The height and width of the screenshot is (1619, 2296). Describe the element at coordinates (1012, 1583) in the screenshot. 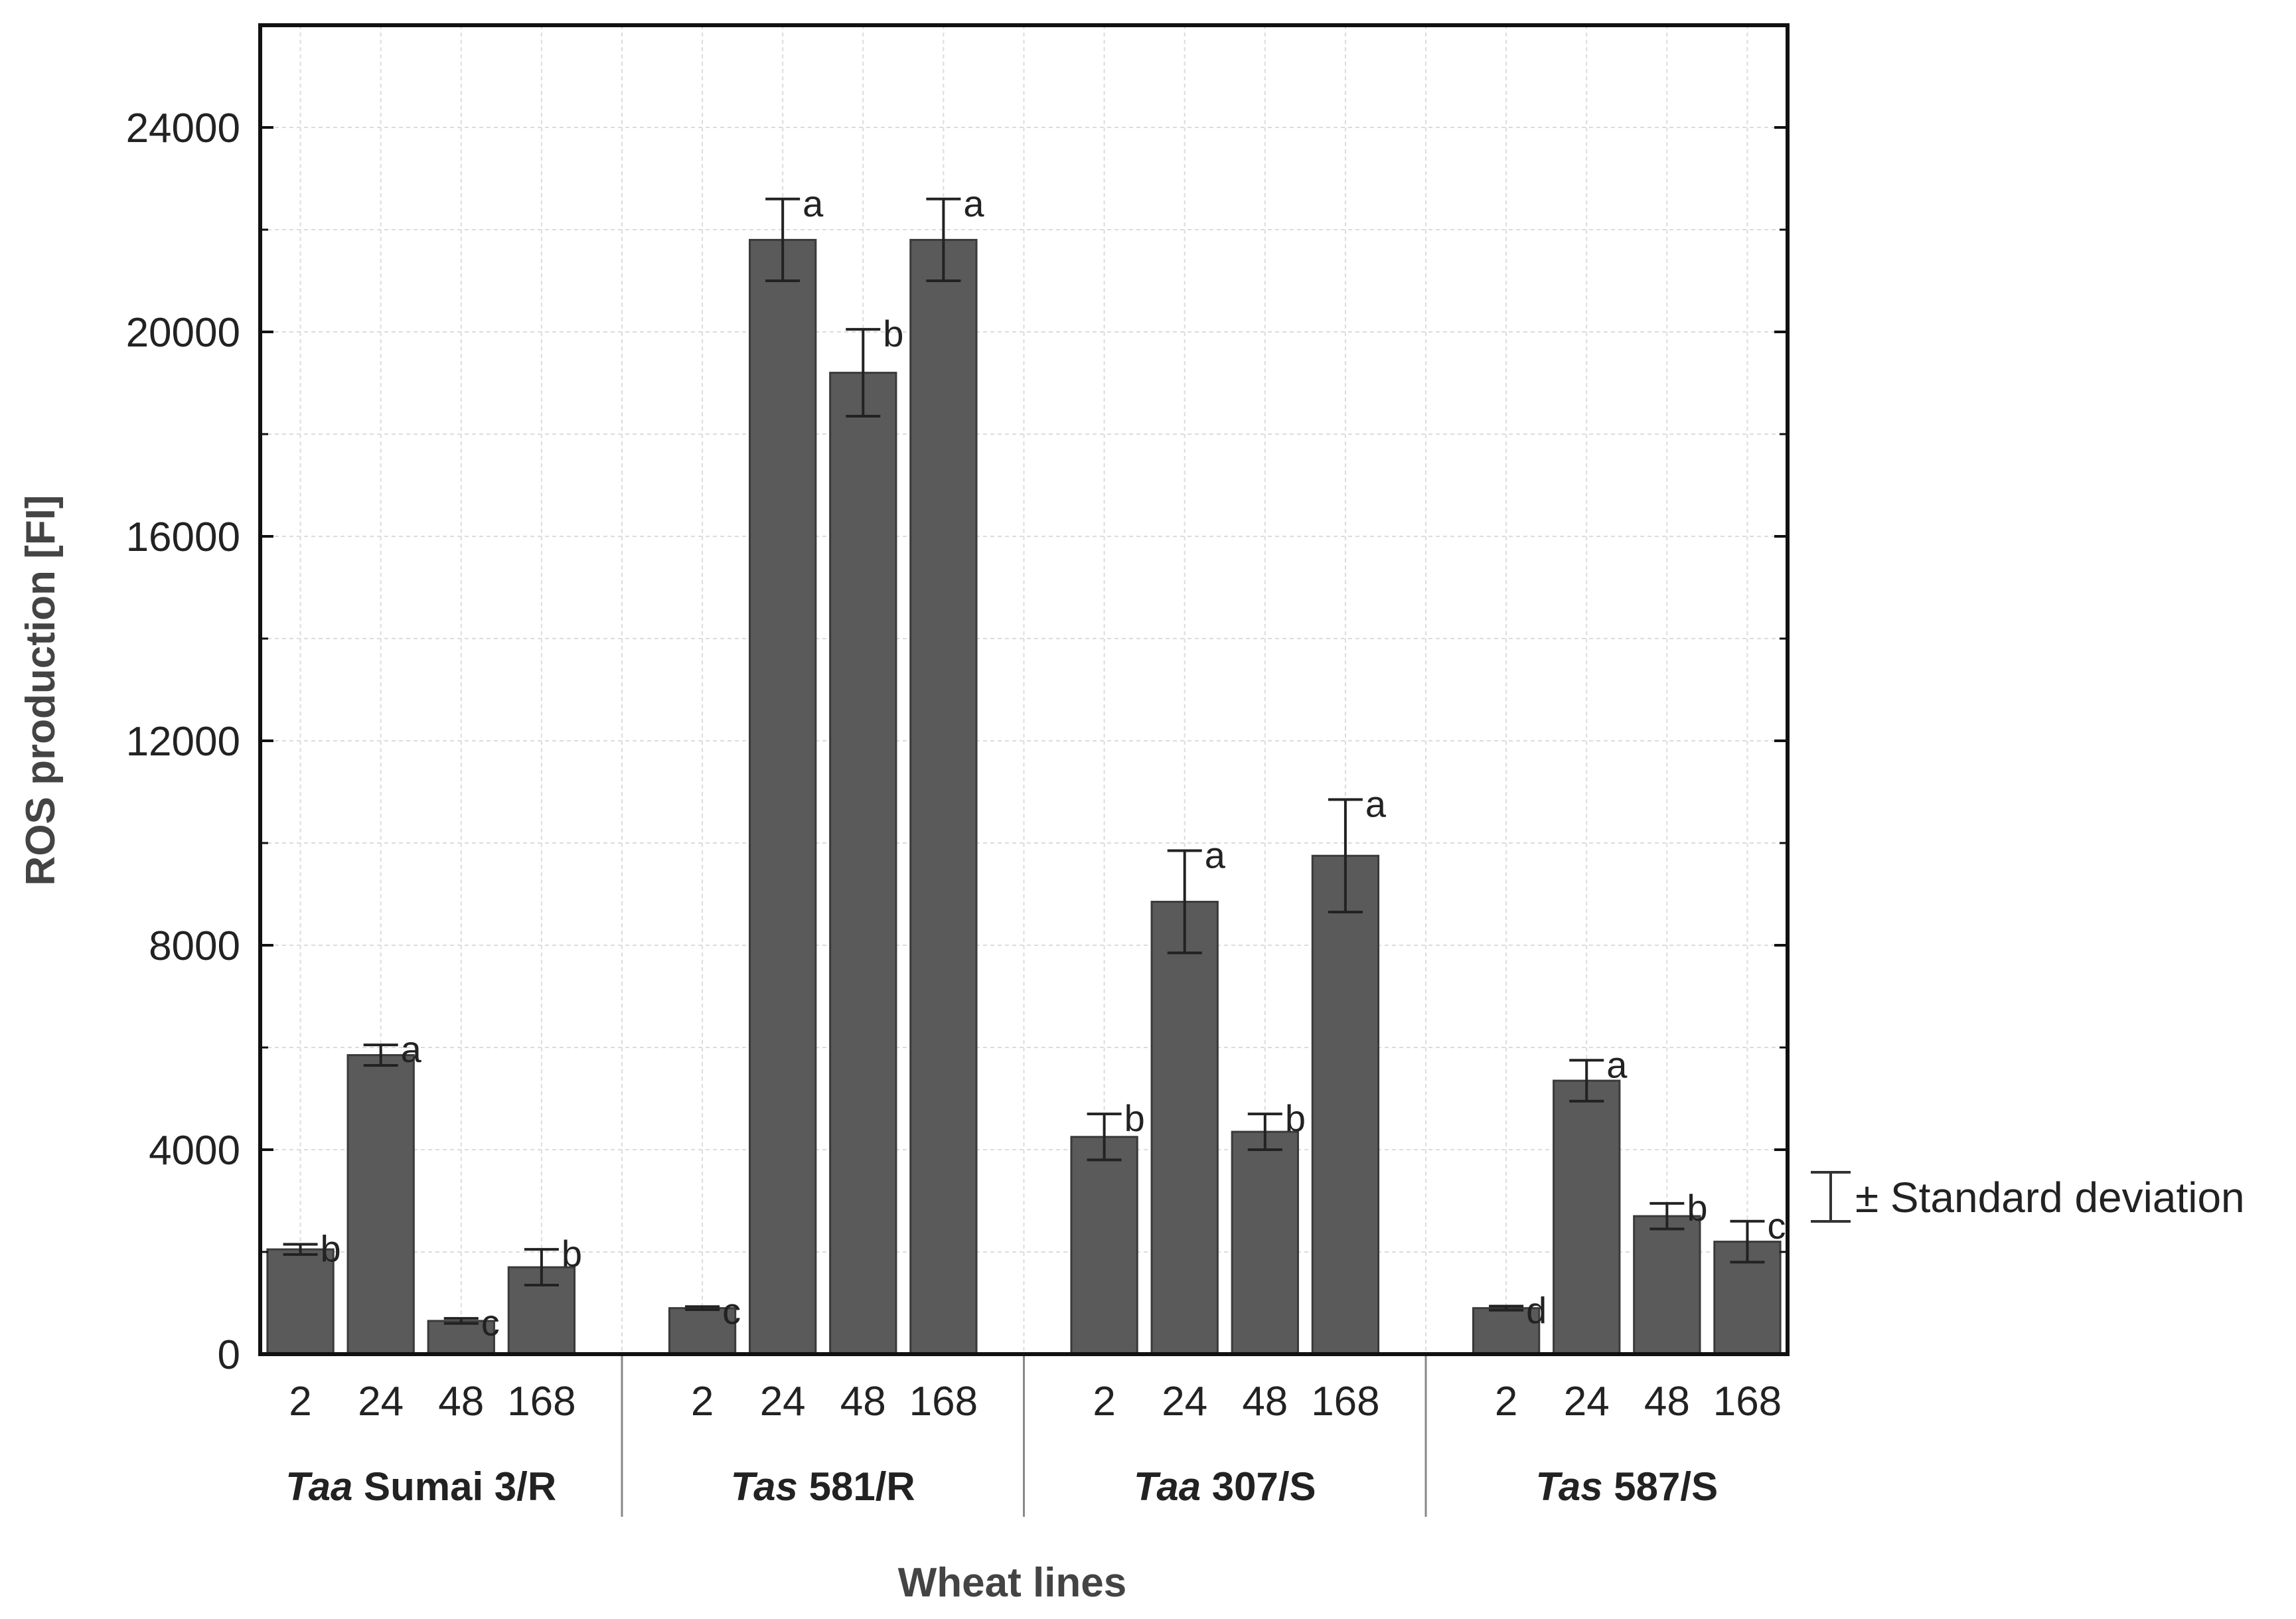

I see `x-axis-title: Wheat lines` at that location.